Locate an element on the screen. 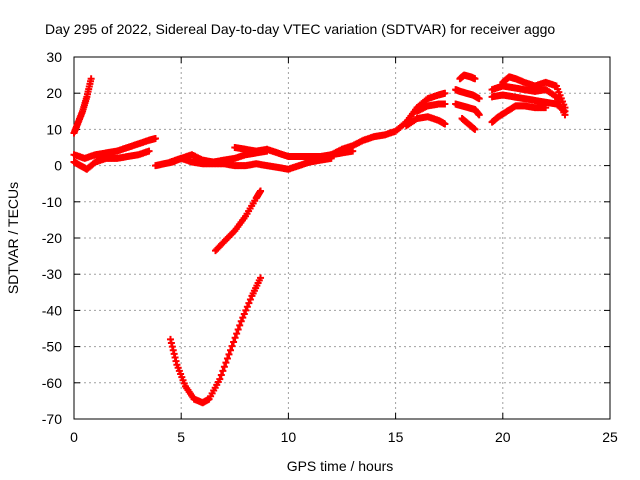  y-tick-label: -30 is located at coordinates (52, 274).